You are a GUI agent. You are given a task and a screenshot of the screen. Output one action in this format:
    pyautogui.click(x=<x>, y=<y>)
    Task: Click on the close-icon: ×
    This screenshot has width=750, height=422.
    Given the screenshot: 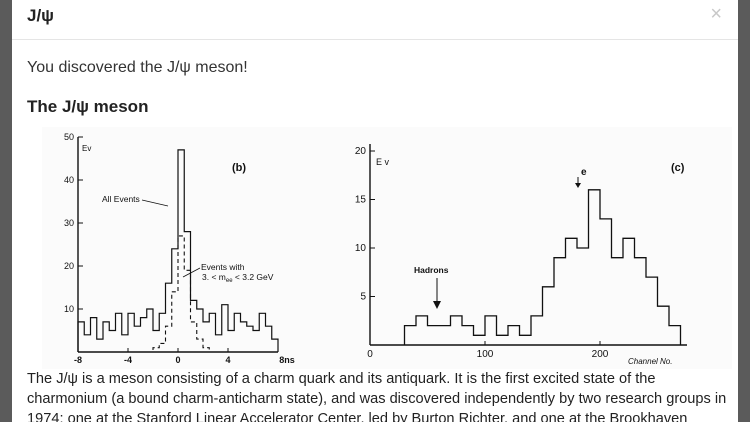 What is the action you would take?
    pyautogui.click(x=716, y=14)
    